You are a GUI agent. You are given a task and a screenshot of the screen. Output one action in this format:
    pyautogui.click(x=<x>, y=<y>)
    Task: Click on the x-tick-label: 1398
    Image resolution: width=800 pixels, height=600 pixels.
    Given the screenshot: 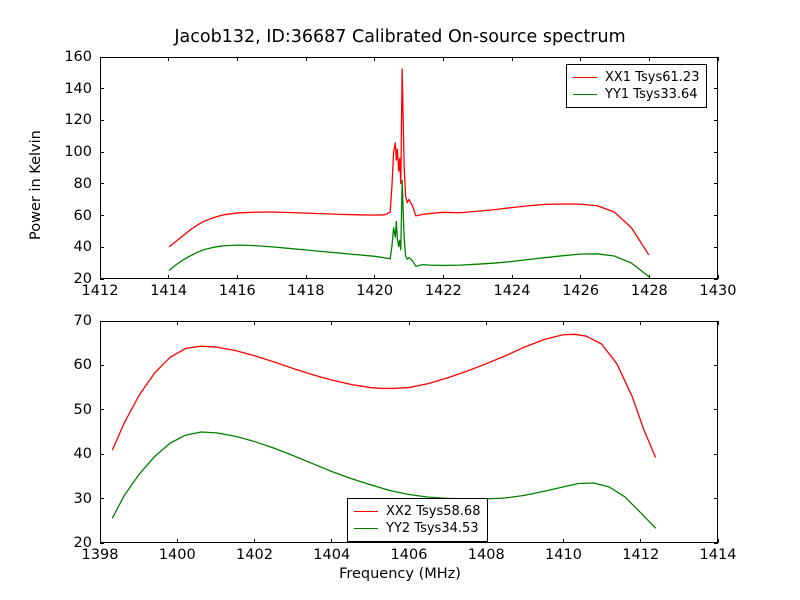 What is the action you would take?
    pyautogui.click(x=100, y=555)
    